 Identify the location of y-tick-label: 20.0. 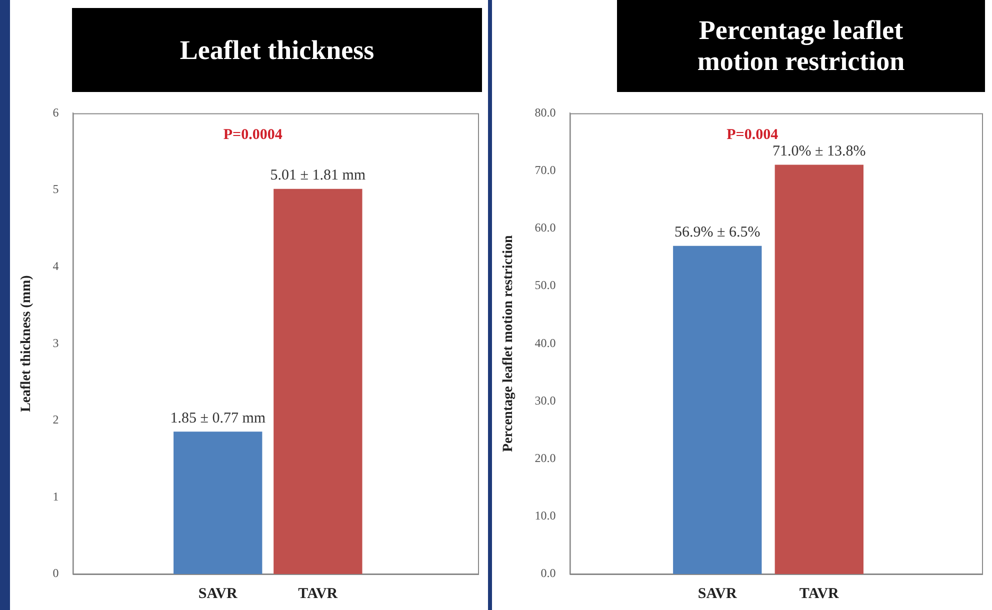
(545, 457).